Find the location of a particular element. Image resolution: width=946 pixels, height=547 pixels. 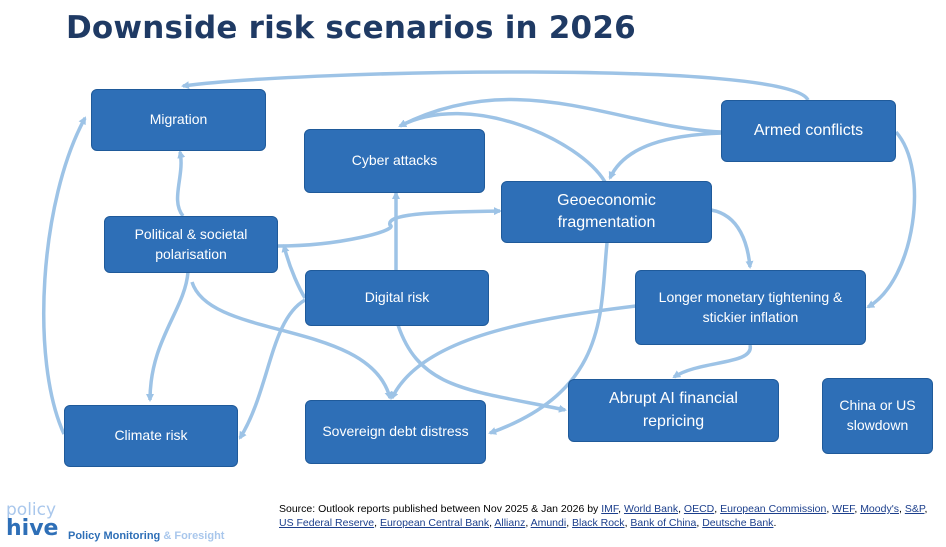

arrow-digital-climate is located at coordinates (272, 369).